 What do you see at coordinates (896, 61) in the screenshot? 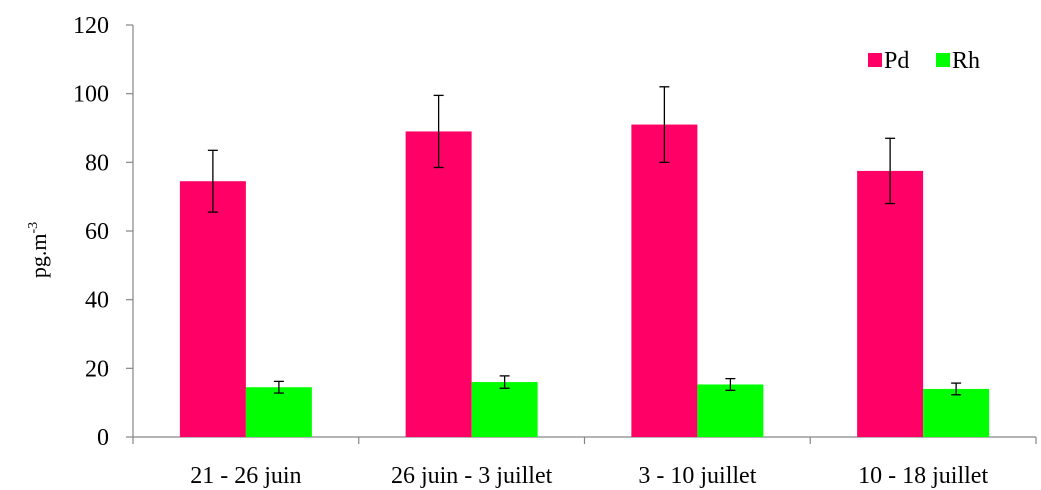
I see `legend-label-pd: Pd` at bounding box center [896, 61].